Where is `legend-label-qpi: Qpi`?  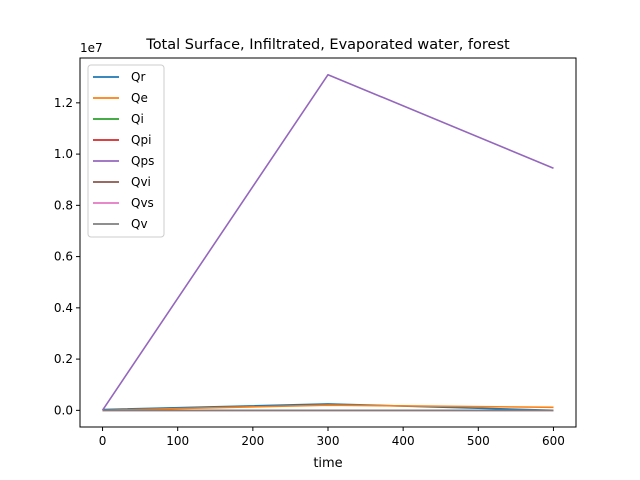
legend-label-qpi: Qpi is located at coordinates (141, 140).